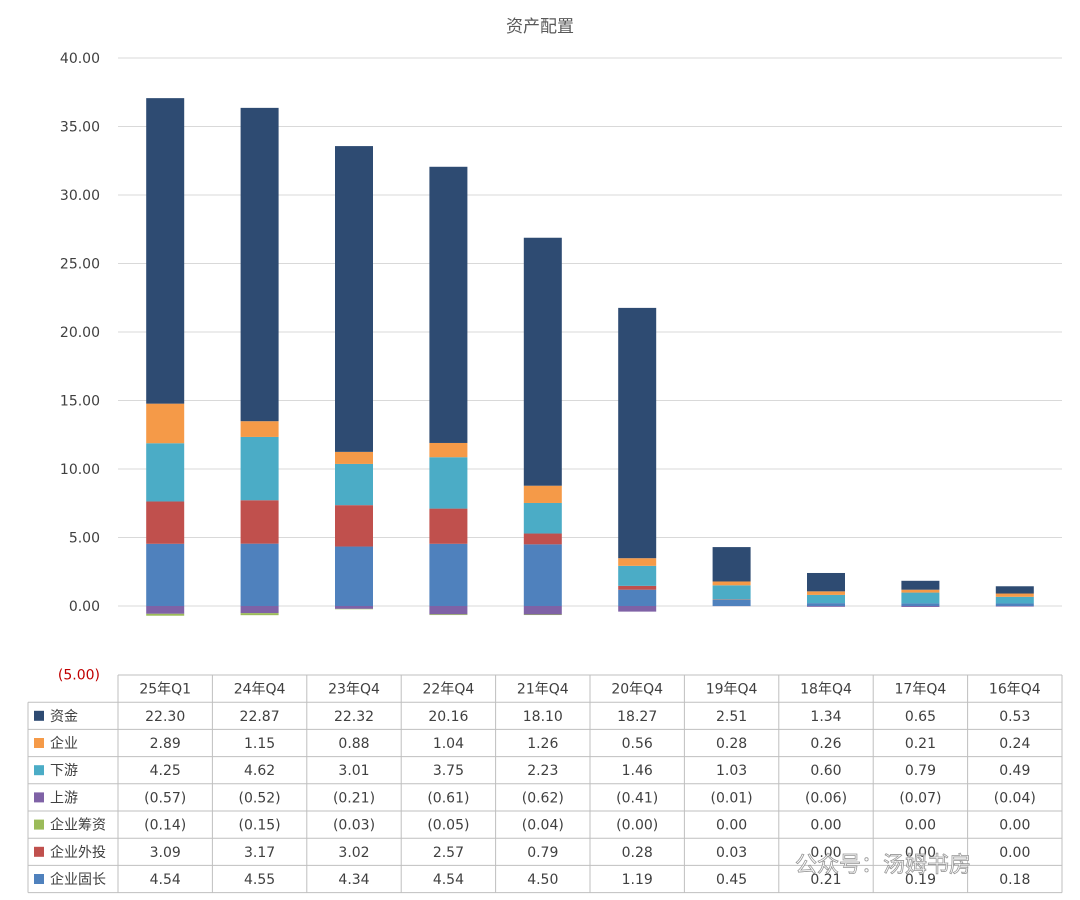  I want to click on data-label: (0.07), so click(920, 798).